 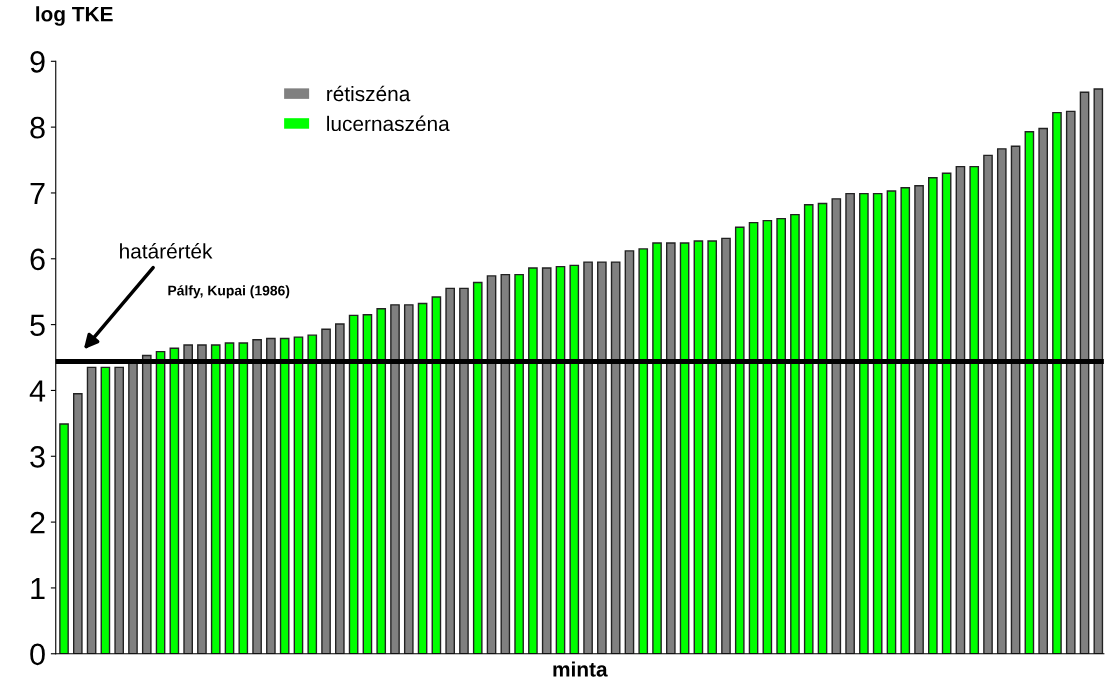 What do you see at coordinates (37, 194) in the screenshot?
I see `y-tick-label: 7` at bounding box center [37, 194].